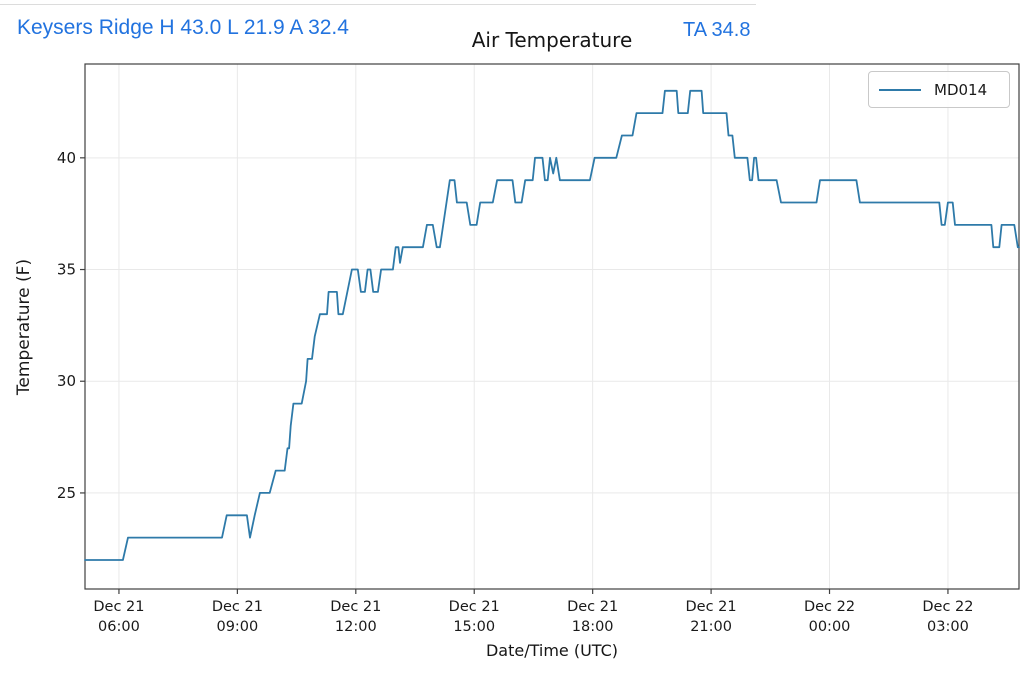 The width and height of the screenshot is (1024, 680). Describe the element at coordinates (593, 627) in the screenshot. I see `x-tick-label-time: 18:00` at that location.